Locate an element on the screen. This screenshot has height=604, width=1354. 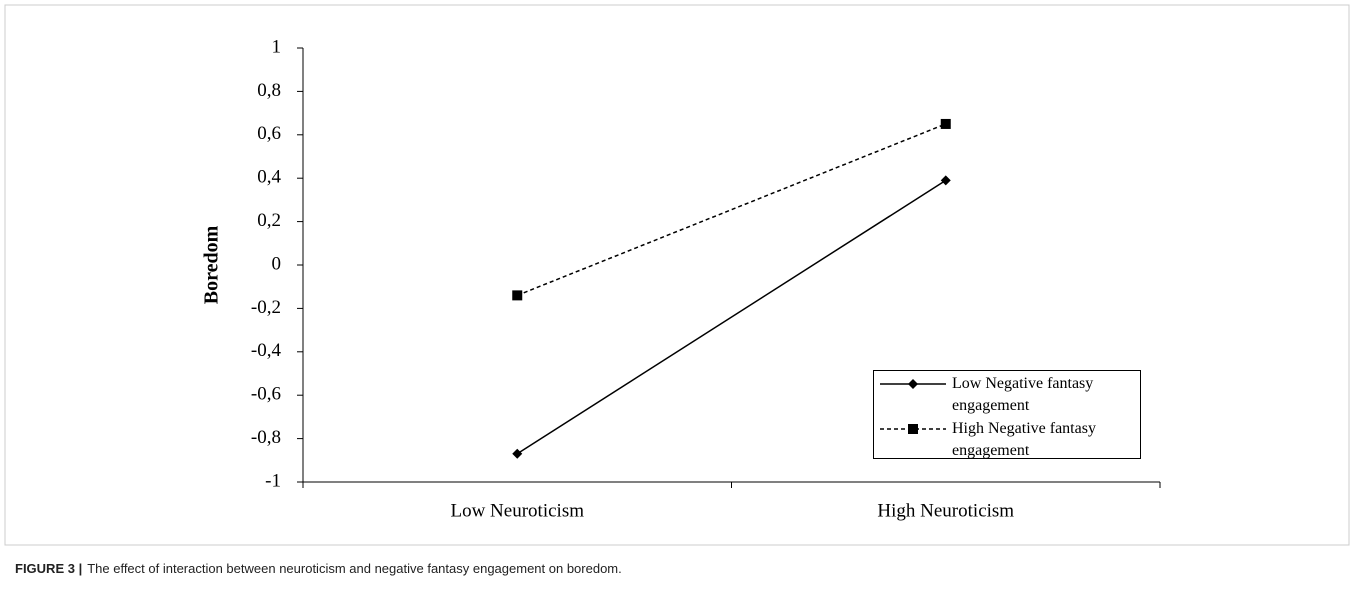
legend-label: Low Negative fantasy engagement is located at coordinates (1023, 394).